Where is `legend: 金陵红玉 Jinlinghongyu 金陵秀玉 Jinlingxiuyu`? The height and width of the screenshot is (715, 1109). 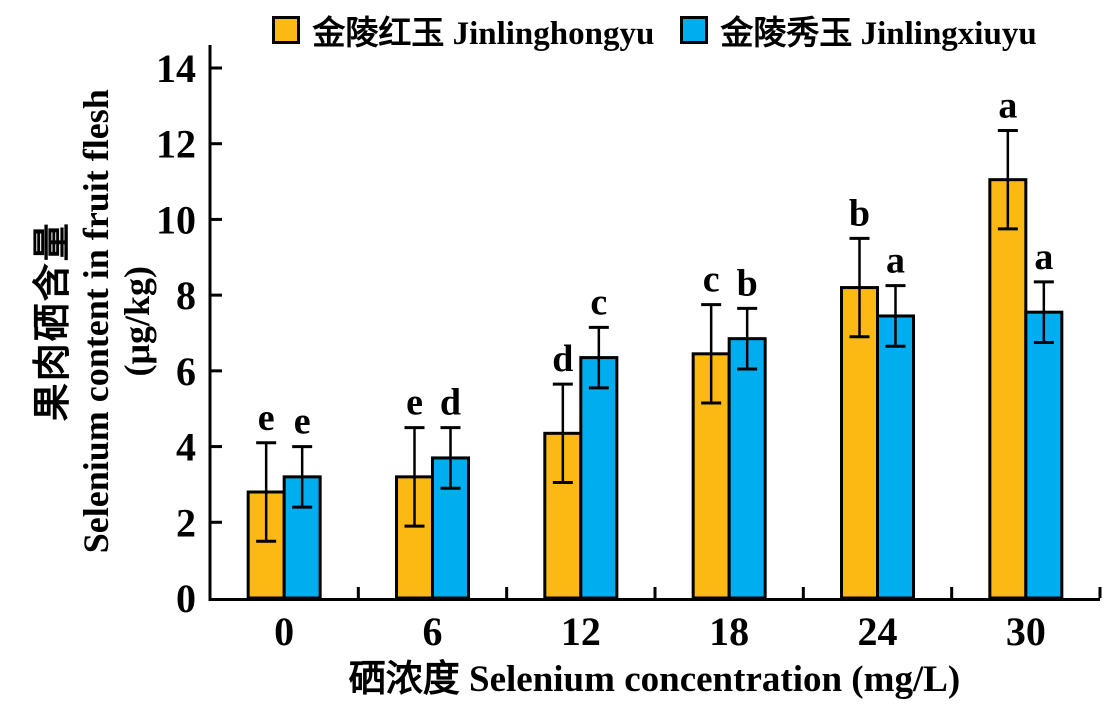
legend: 金陵红玉 Jinlinghongyu 金陵秀玉 Jinlingxiuyu is located at coordinates (654, 30).